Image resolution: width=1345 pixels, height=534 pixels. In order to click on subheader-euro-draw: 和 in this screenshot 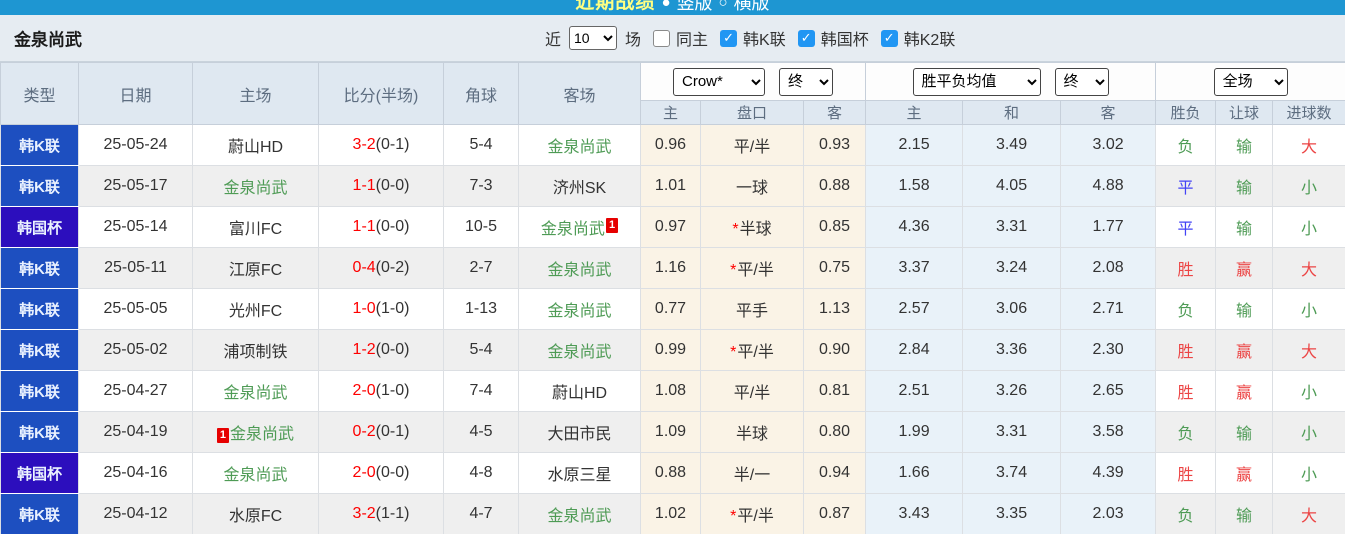, I will do `click(1012, 112)`.